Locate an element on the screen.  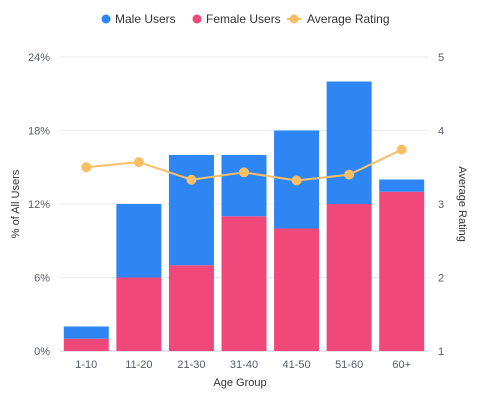
legend-label-female-users: Female Users is located at coordinates (243, 19).